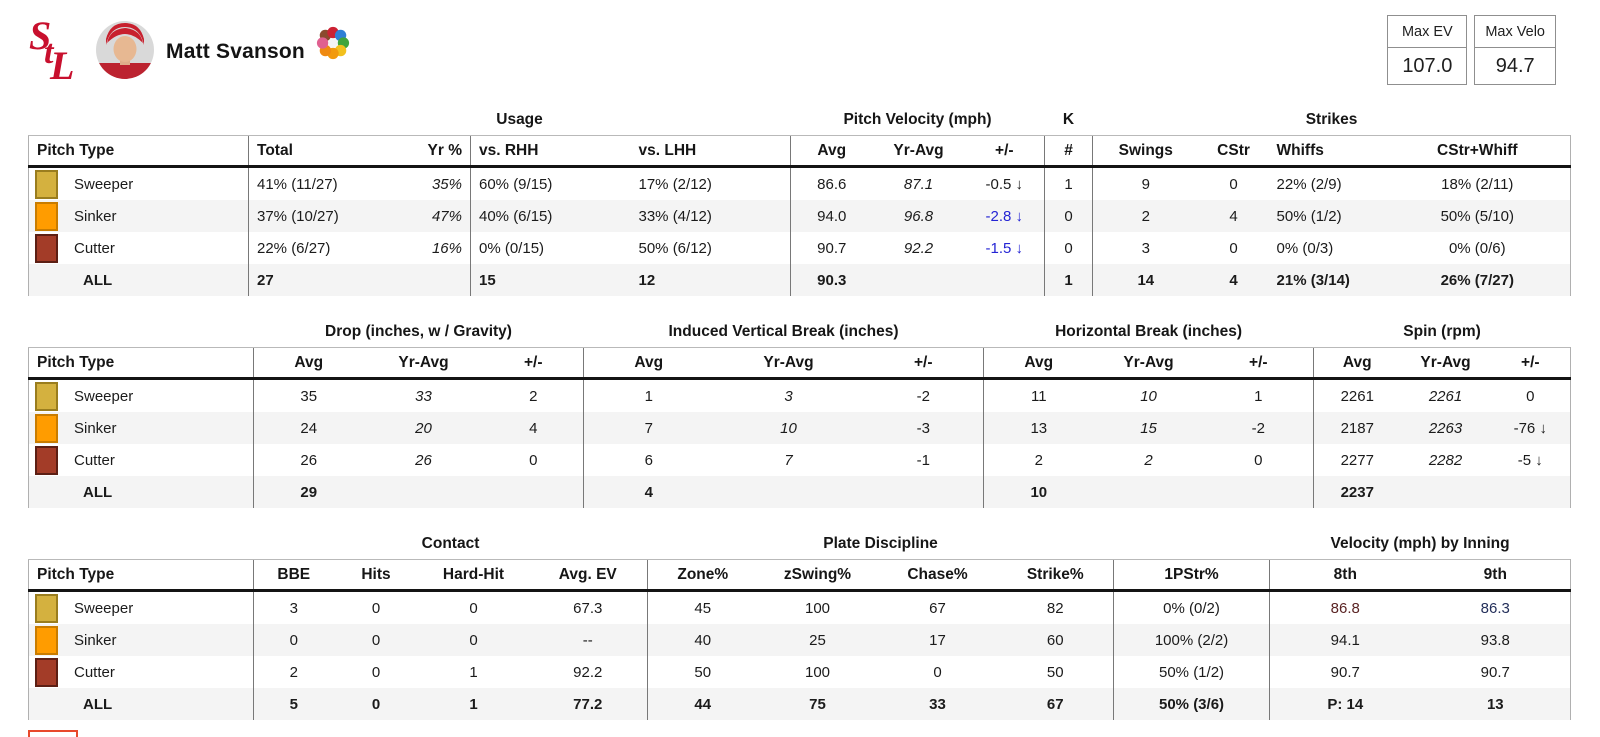 The height and width of the screenshot is (737, 1600). Describe the element at coordinates (1531, 460) in the screenshot. I see `table-cell: -5 ↓` at that location.